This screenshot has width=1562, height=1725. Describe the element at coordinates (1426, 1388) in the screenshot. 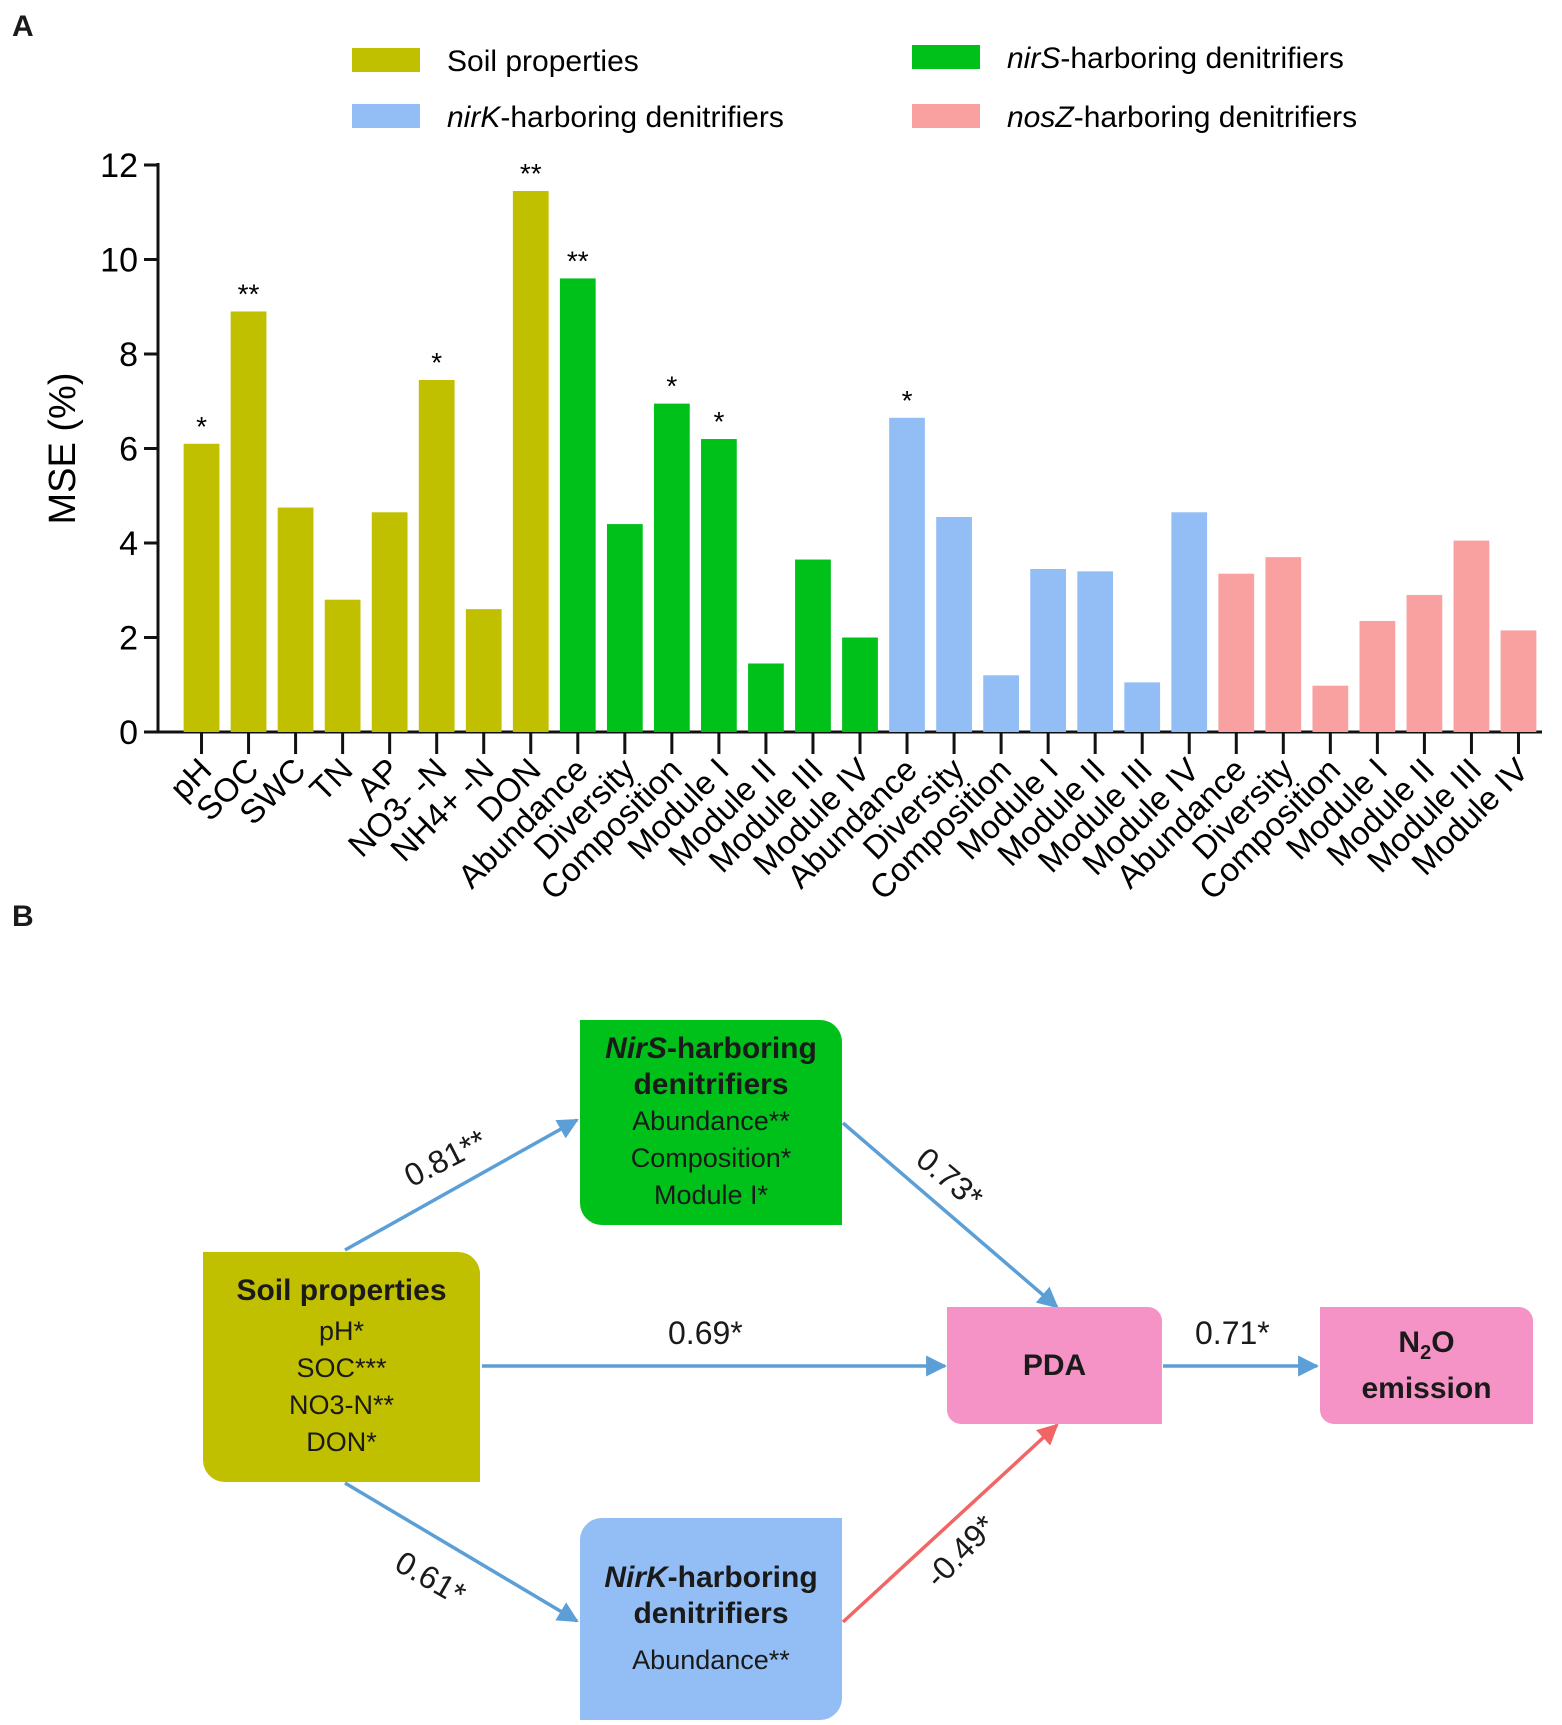

I see `node-n2o-line2: emission` at that location.